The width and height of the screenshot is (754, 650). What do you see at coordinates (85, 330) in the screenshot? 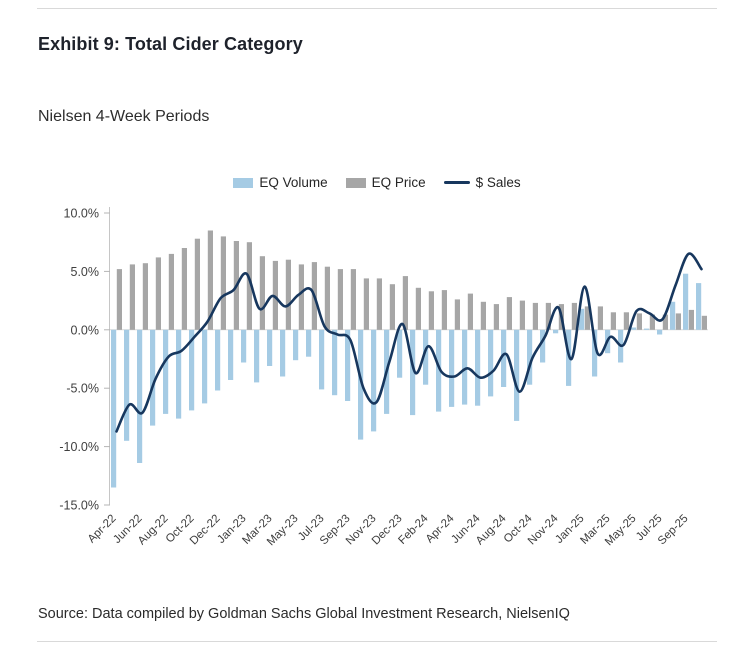
I see `y-tick-label: 0.0%` at bounding box center [85, 330].